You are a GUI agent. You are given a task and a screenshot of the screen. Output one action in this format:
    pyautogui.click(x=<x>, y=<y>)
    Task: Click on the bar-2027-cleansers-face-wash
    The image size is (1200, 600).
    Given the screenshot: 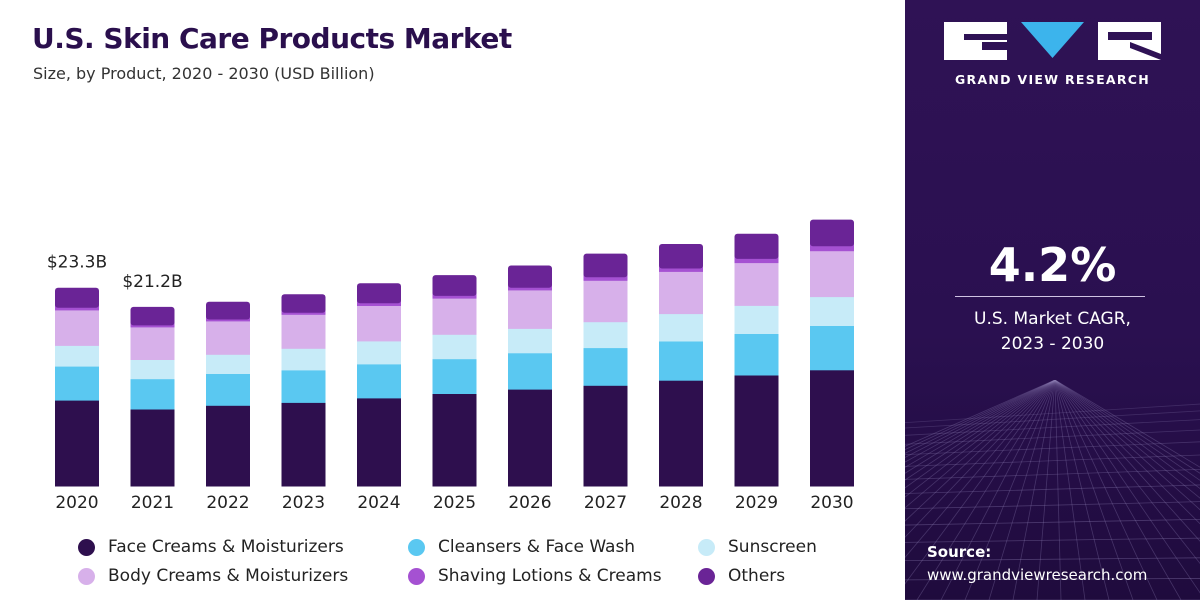 What is the action you would take?
    pyautogui.click(x=605, y=366)
    